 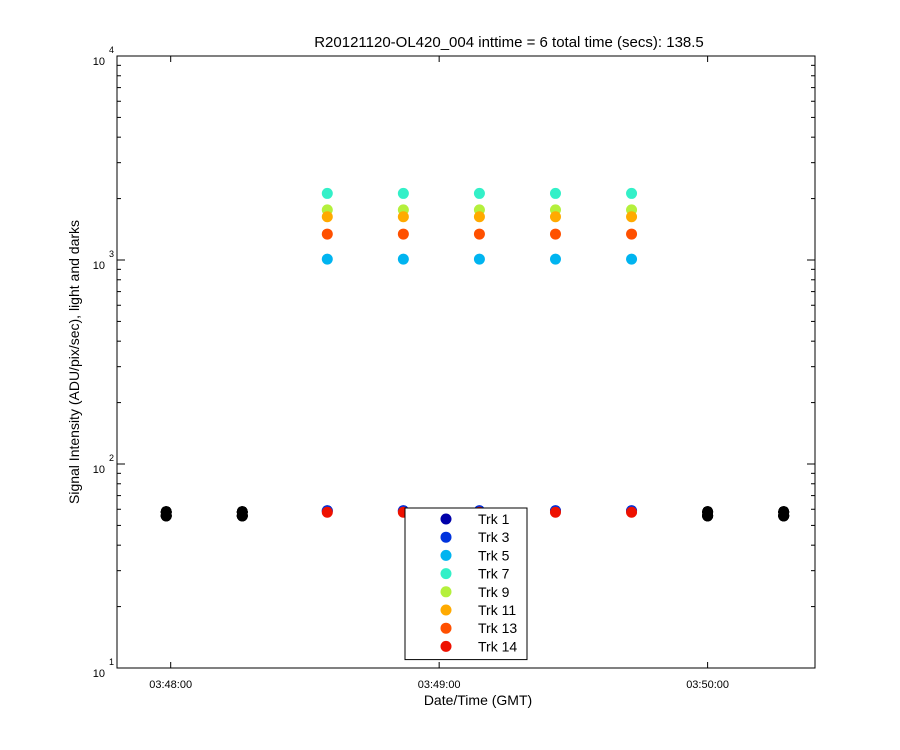 I want to click on legend-label: Trk 14, so click(x=497, y=646).